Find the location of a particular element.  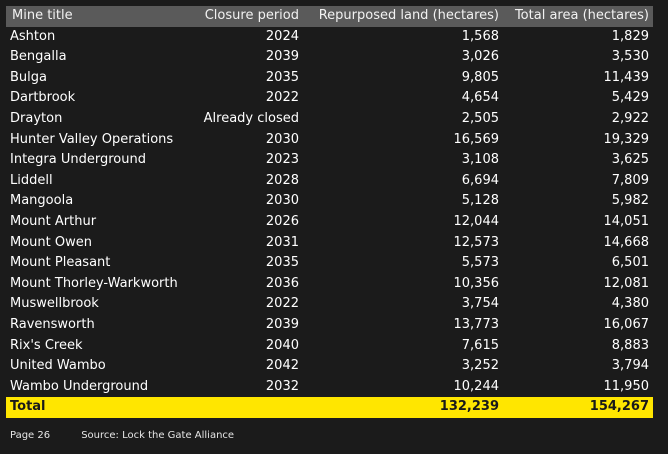

total-area-cell: 16,067 is located at coordinates (626, 324).